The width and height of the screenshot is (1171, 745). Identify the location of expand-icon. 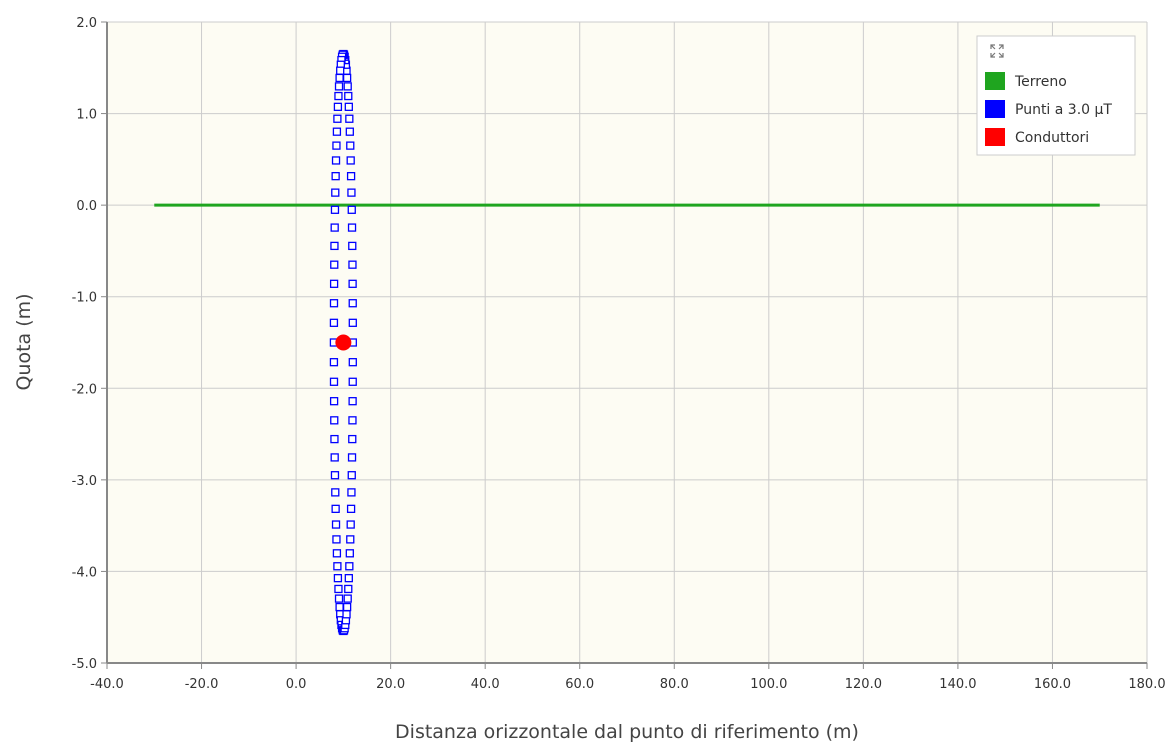
(997, 51).